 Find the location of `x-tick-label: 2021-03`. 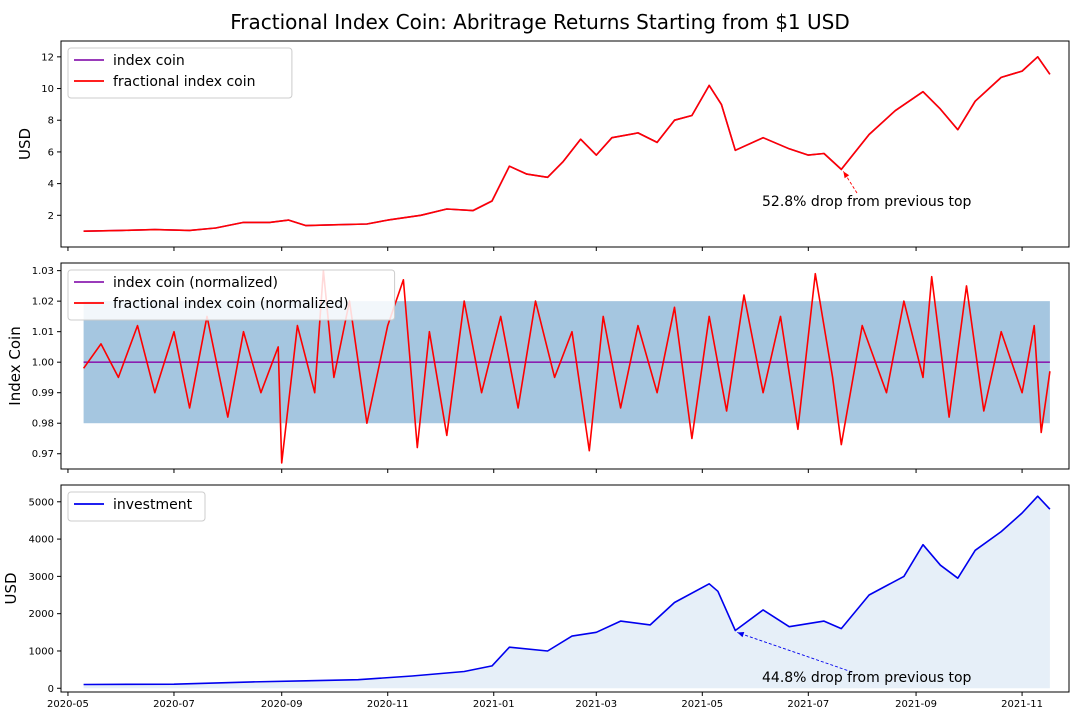

x-tick-label: 2021-03 is located at coordinates (596, 704).